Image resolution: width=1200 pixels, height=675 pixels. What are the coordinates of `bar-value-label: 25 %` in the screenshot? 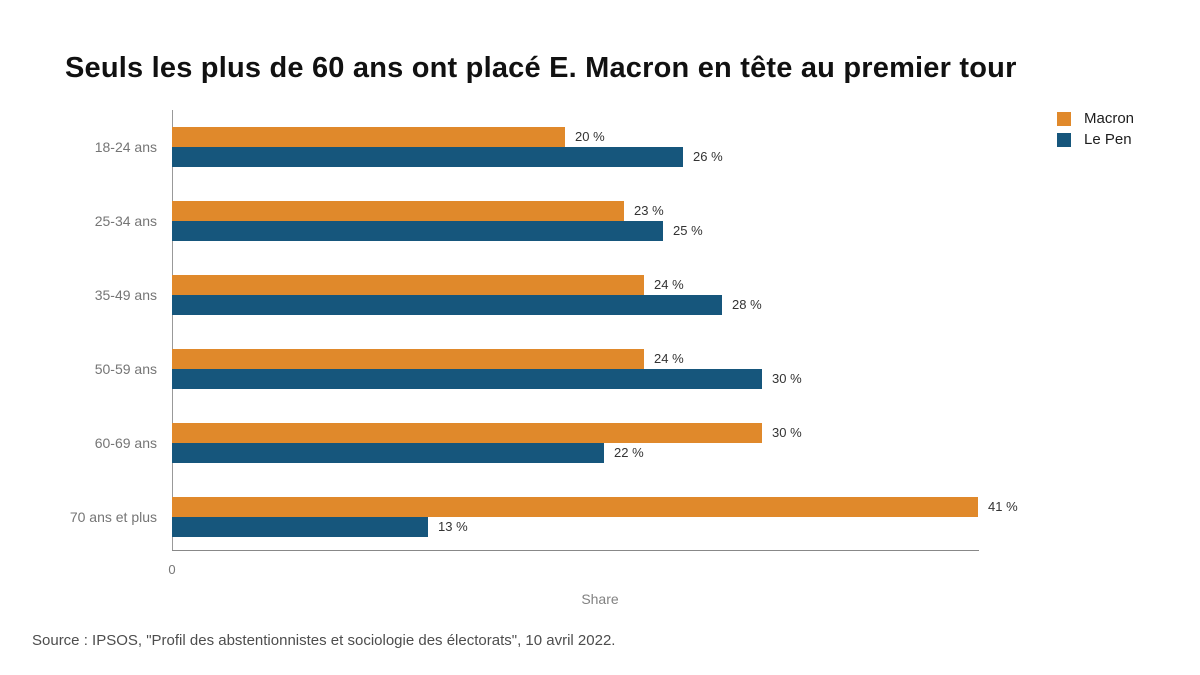 It's located at (688, 230).